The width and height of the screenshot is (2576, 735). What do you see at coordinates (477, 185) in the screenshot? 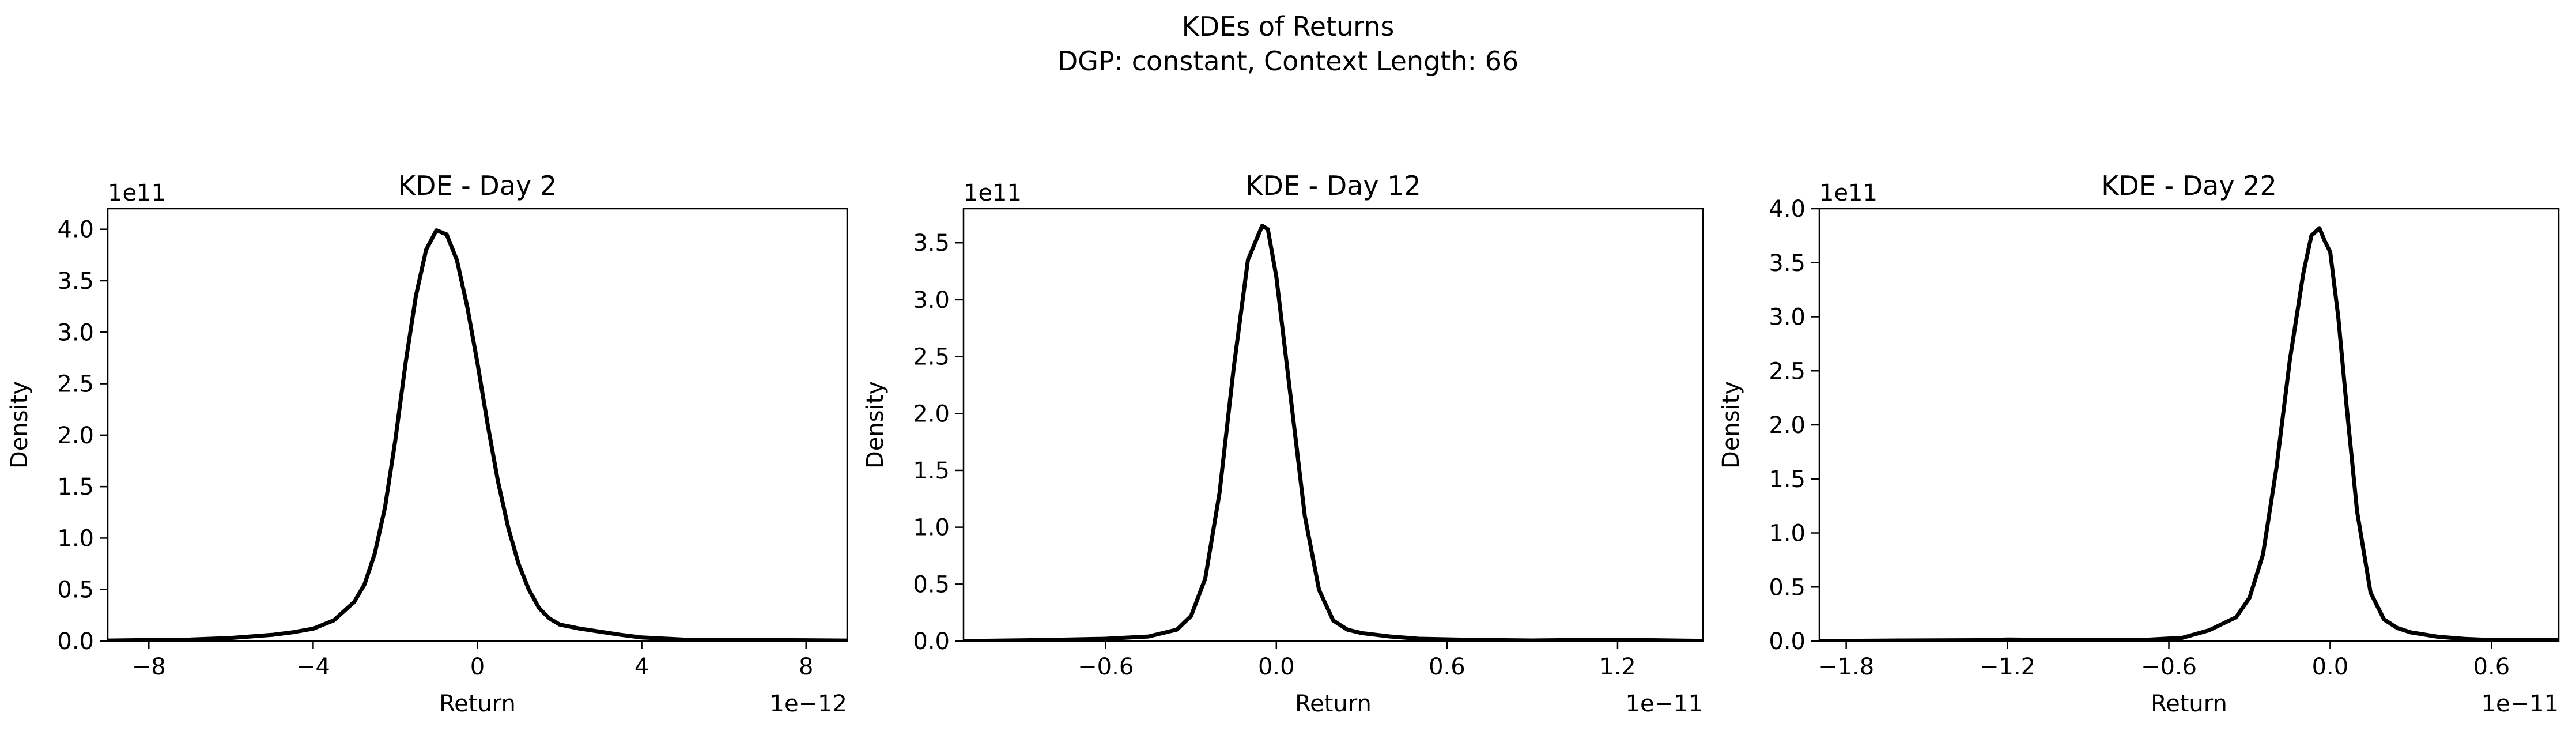
I see `panel-title: KDE - Day 2` at bounding box center [477, 185].